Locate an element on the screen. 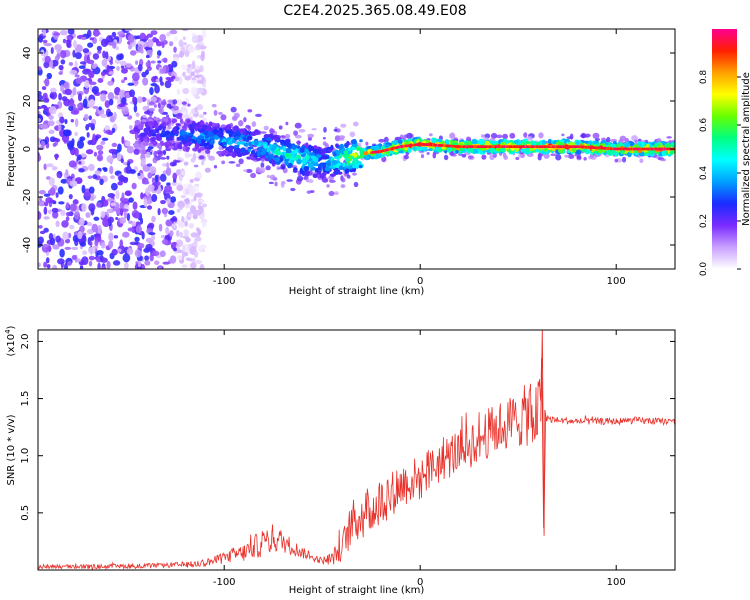  top-y-tick-label: 40 is located at coordinates (27, 53).